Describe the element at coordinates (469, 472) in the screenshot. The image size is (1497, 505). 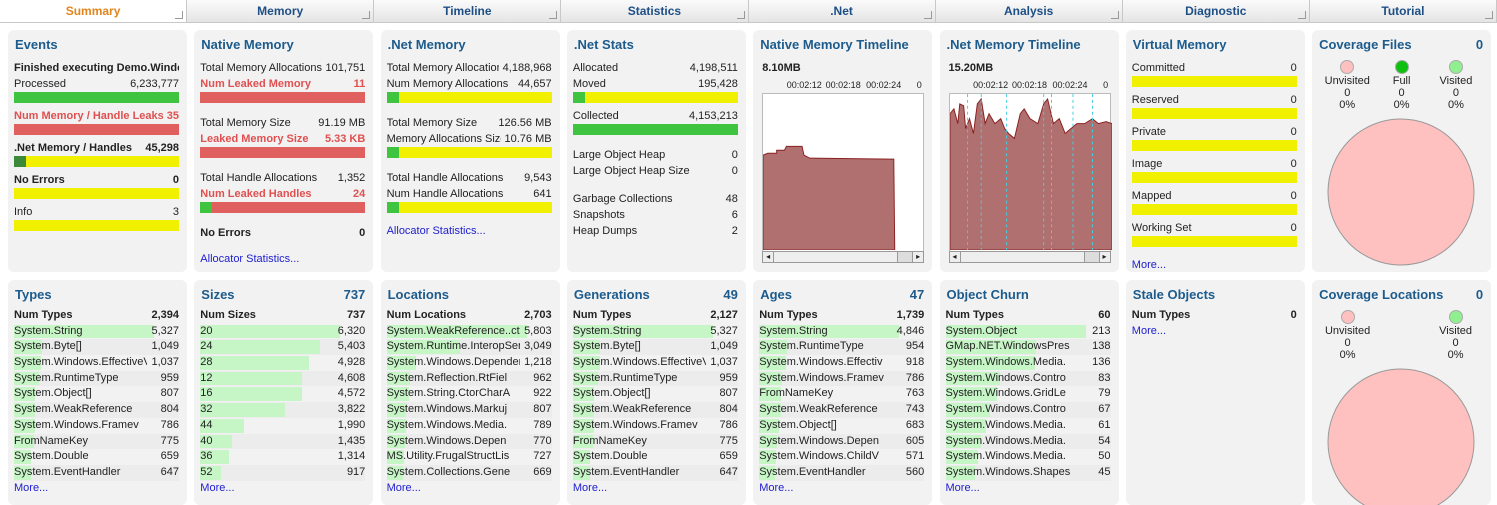
I see `table-row: System.Collections.Gene 669` at that location.